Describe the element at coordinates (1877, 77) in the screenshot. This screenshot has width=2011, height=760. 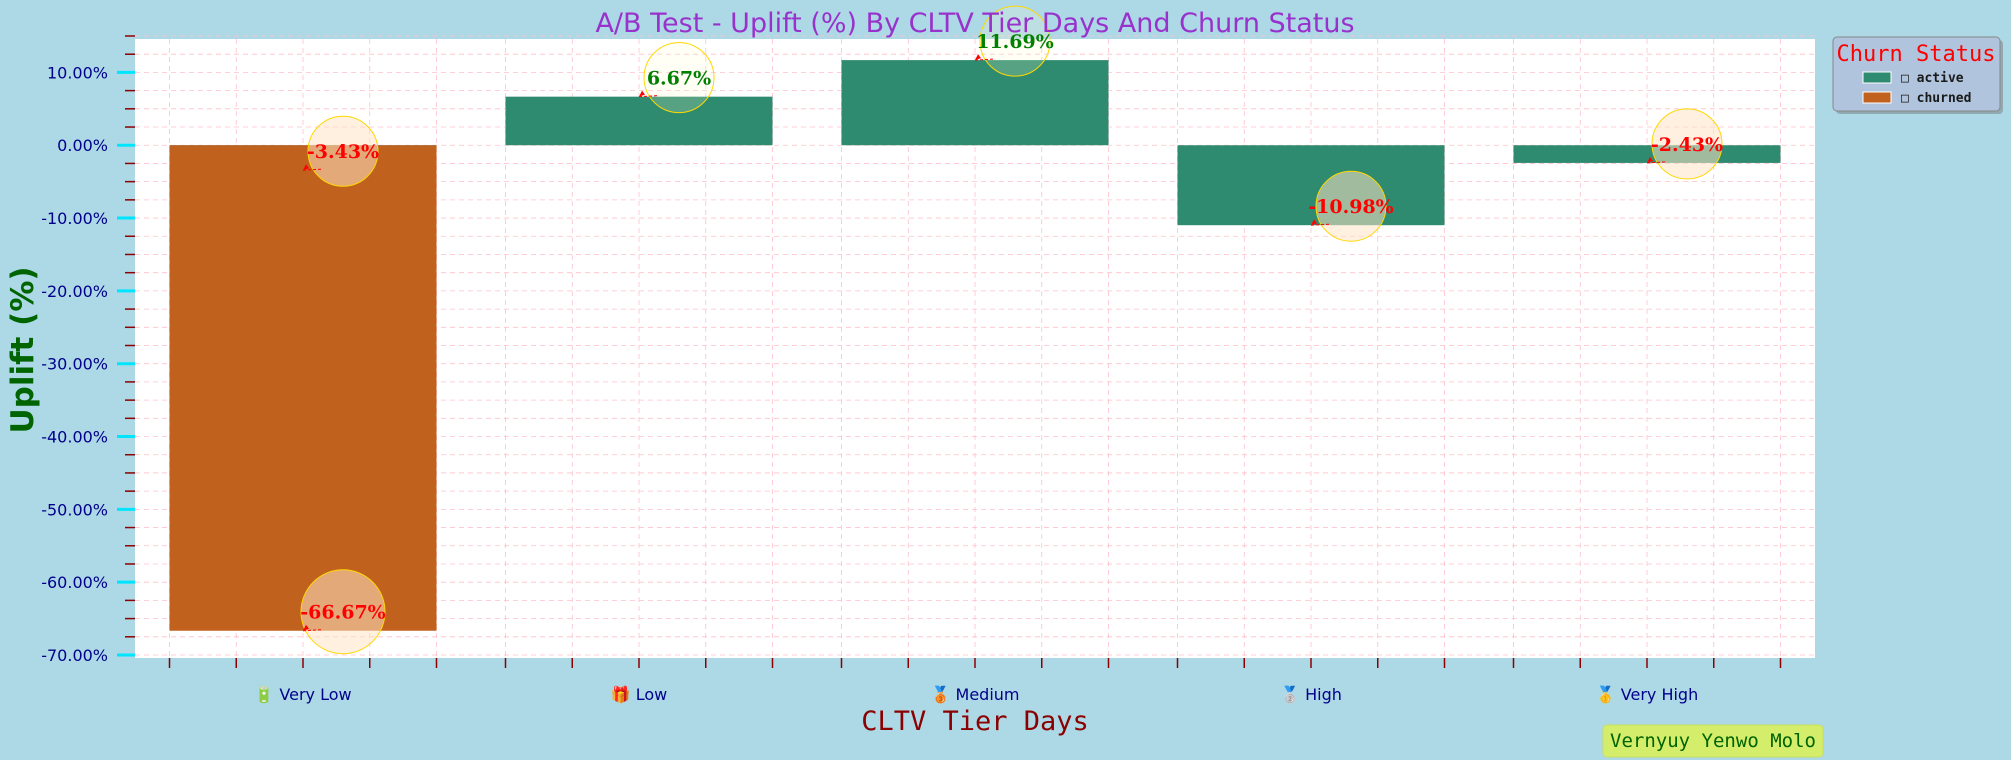
I see `legend-swatch-active` at that location.